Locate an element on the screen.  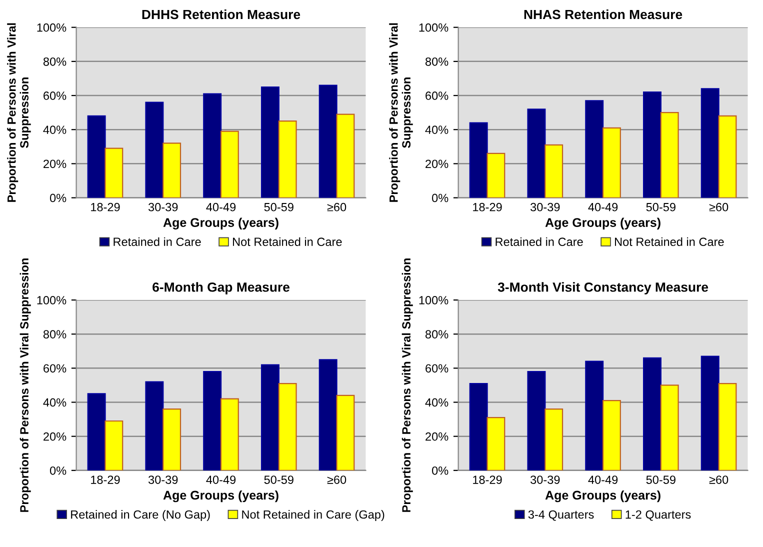
legend-label: 1-2 Quarters is located at coordinates (658, 515).